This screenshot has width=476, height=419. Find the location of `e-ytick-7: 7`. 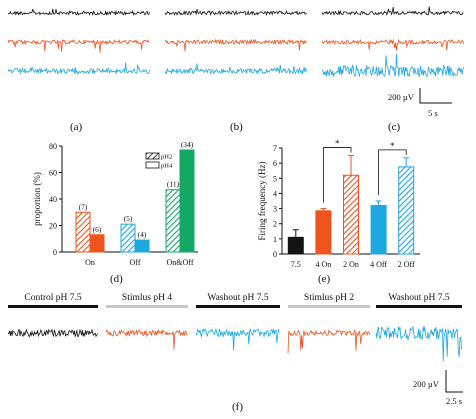

e-ytick-7: 7 is located at coordinates (275, 148).